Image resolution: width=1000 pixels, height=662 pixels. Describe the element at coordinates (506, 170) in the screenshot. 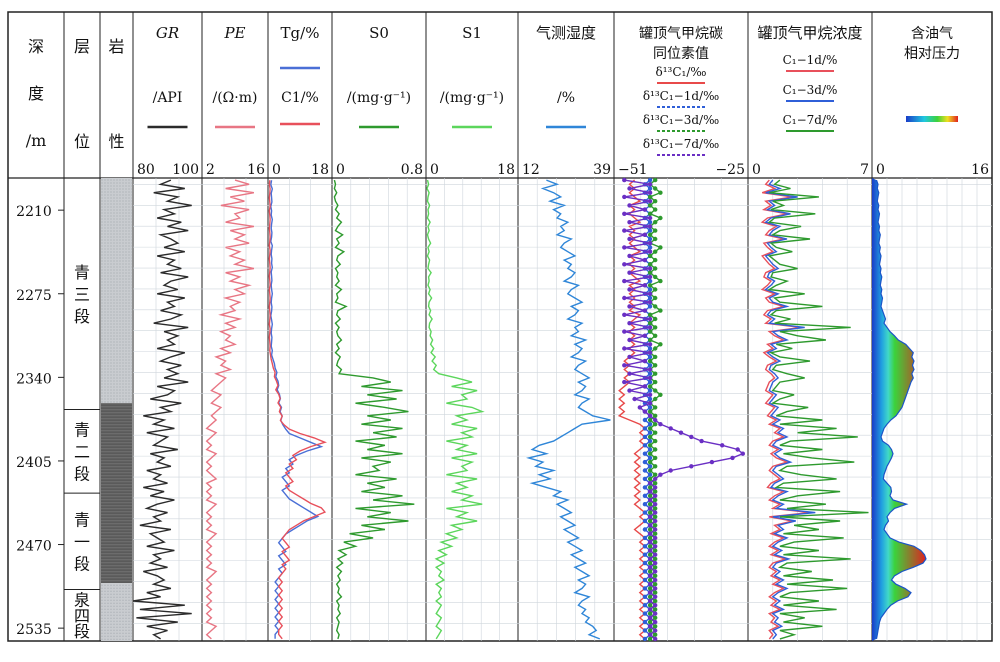

I see `scale-max-label: 18` at that location.